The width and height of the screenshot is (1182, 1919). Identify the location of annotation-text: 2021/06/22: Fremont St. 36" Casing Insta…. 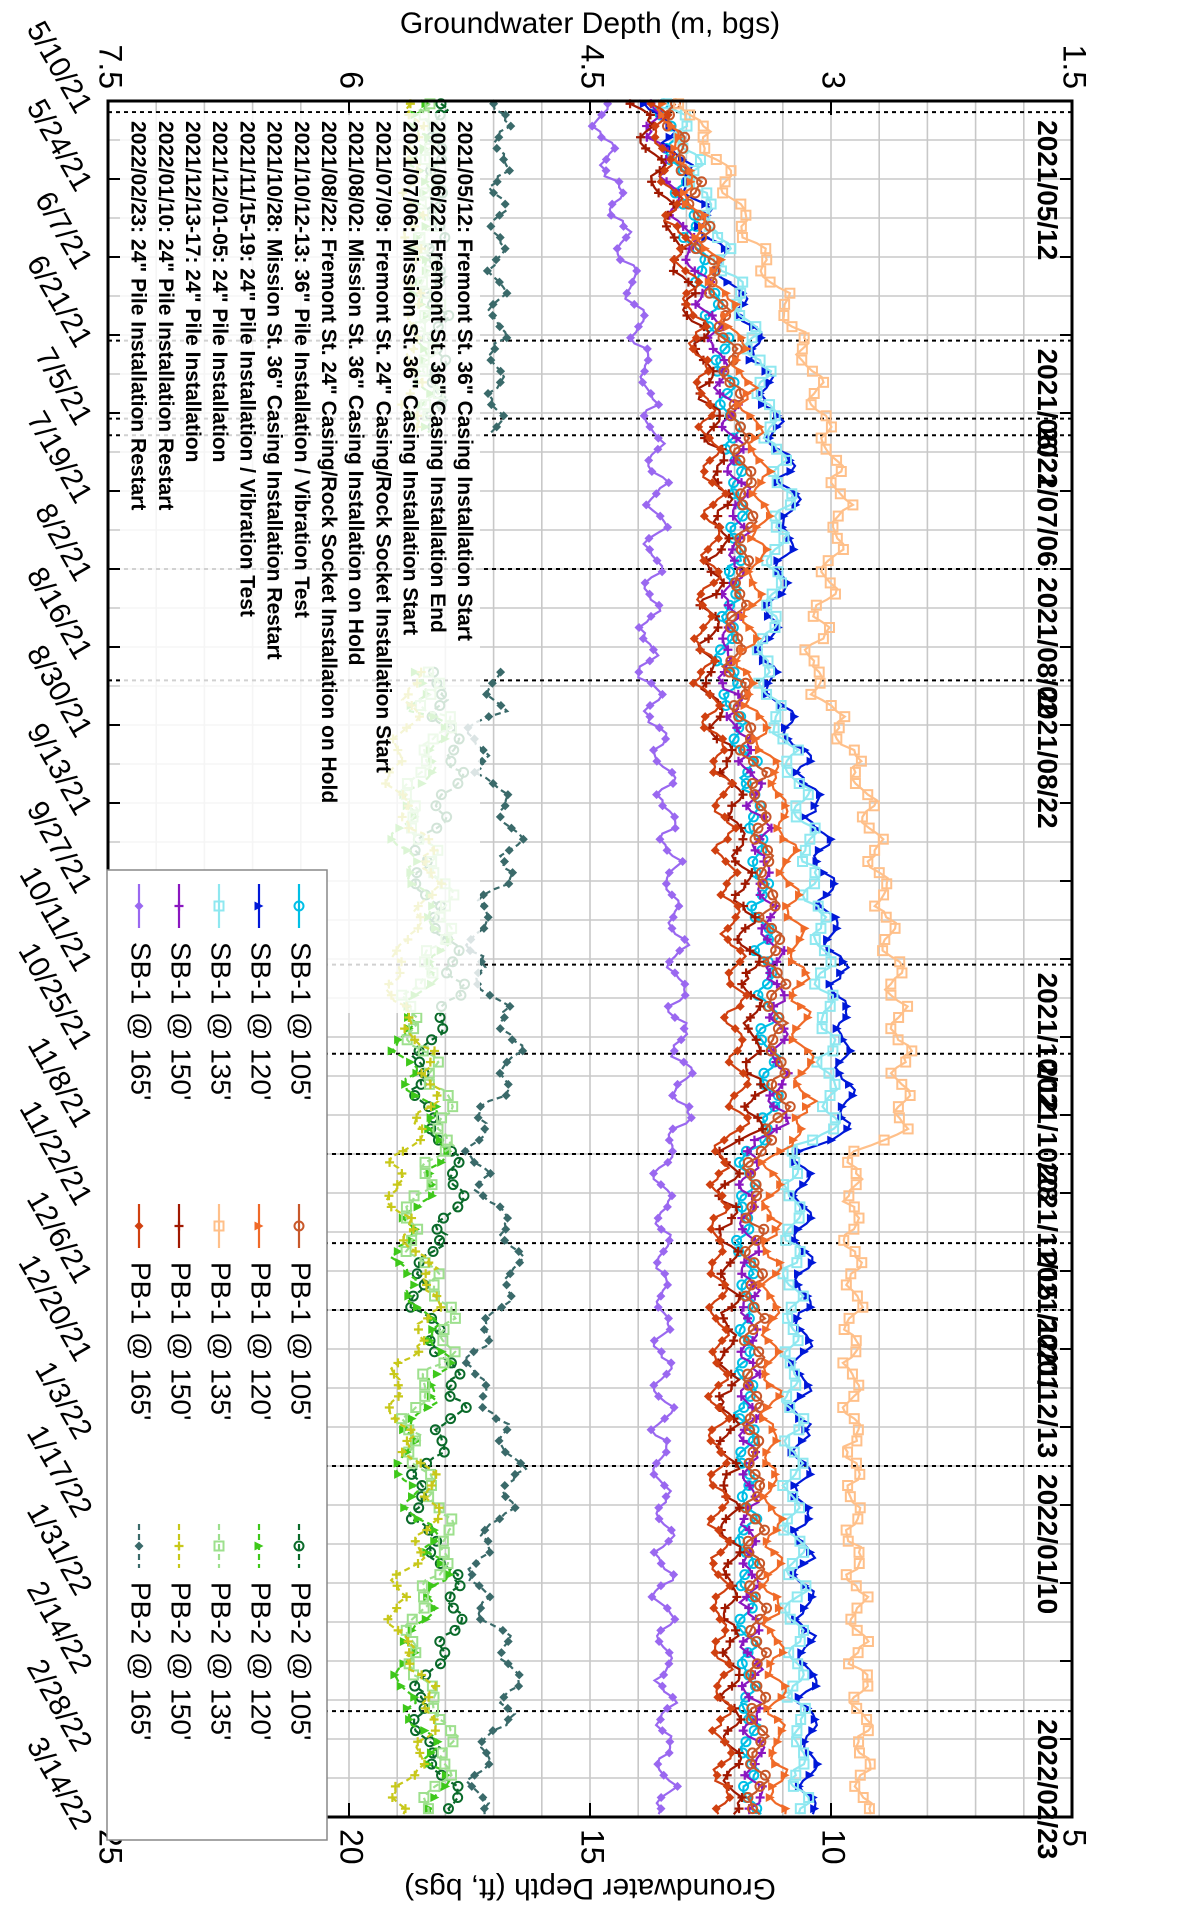
(437, 377).